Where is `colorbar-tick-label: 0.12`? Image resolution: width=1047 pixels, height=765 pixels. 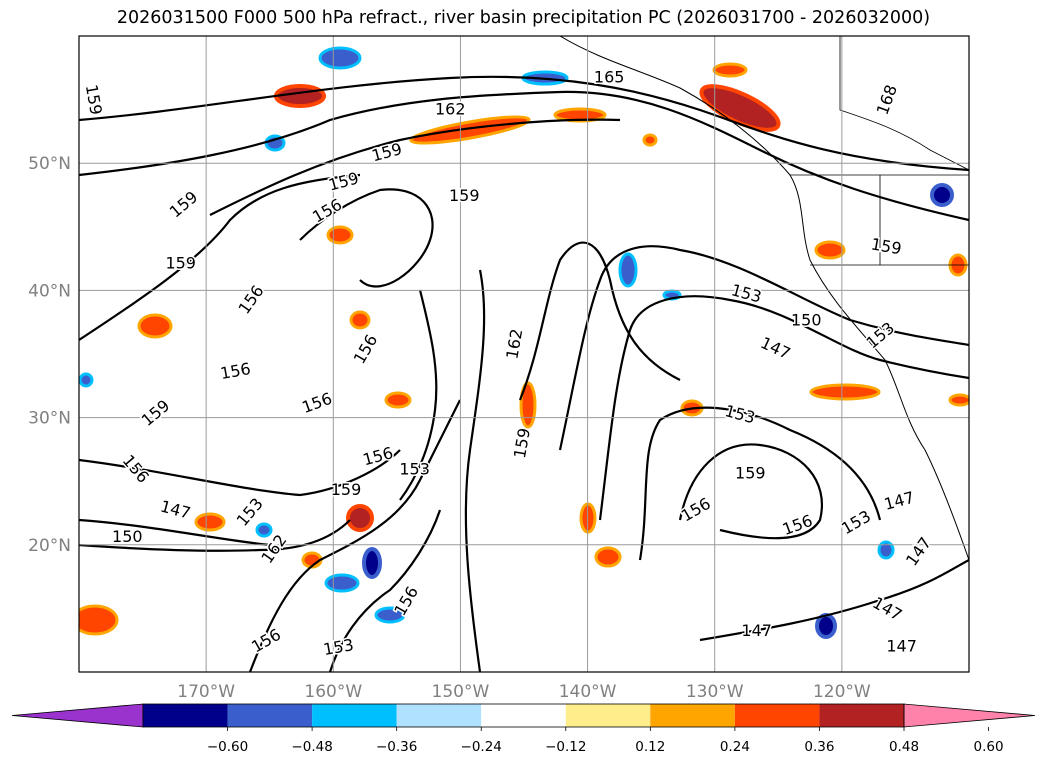 colorbar-tick-label: 0.12 is located at coordinates (650, 747).